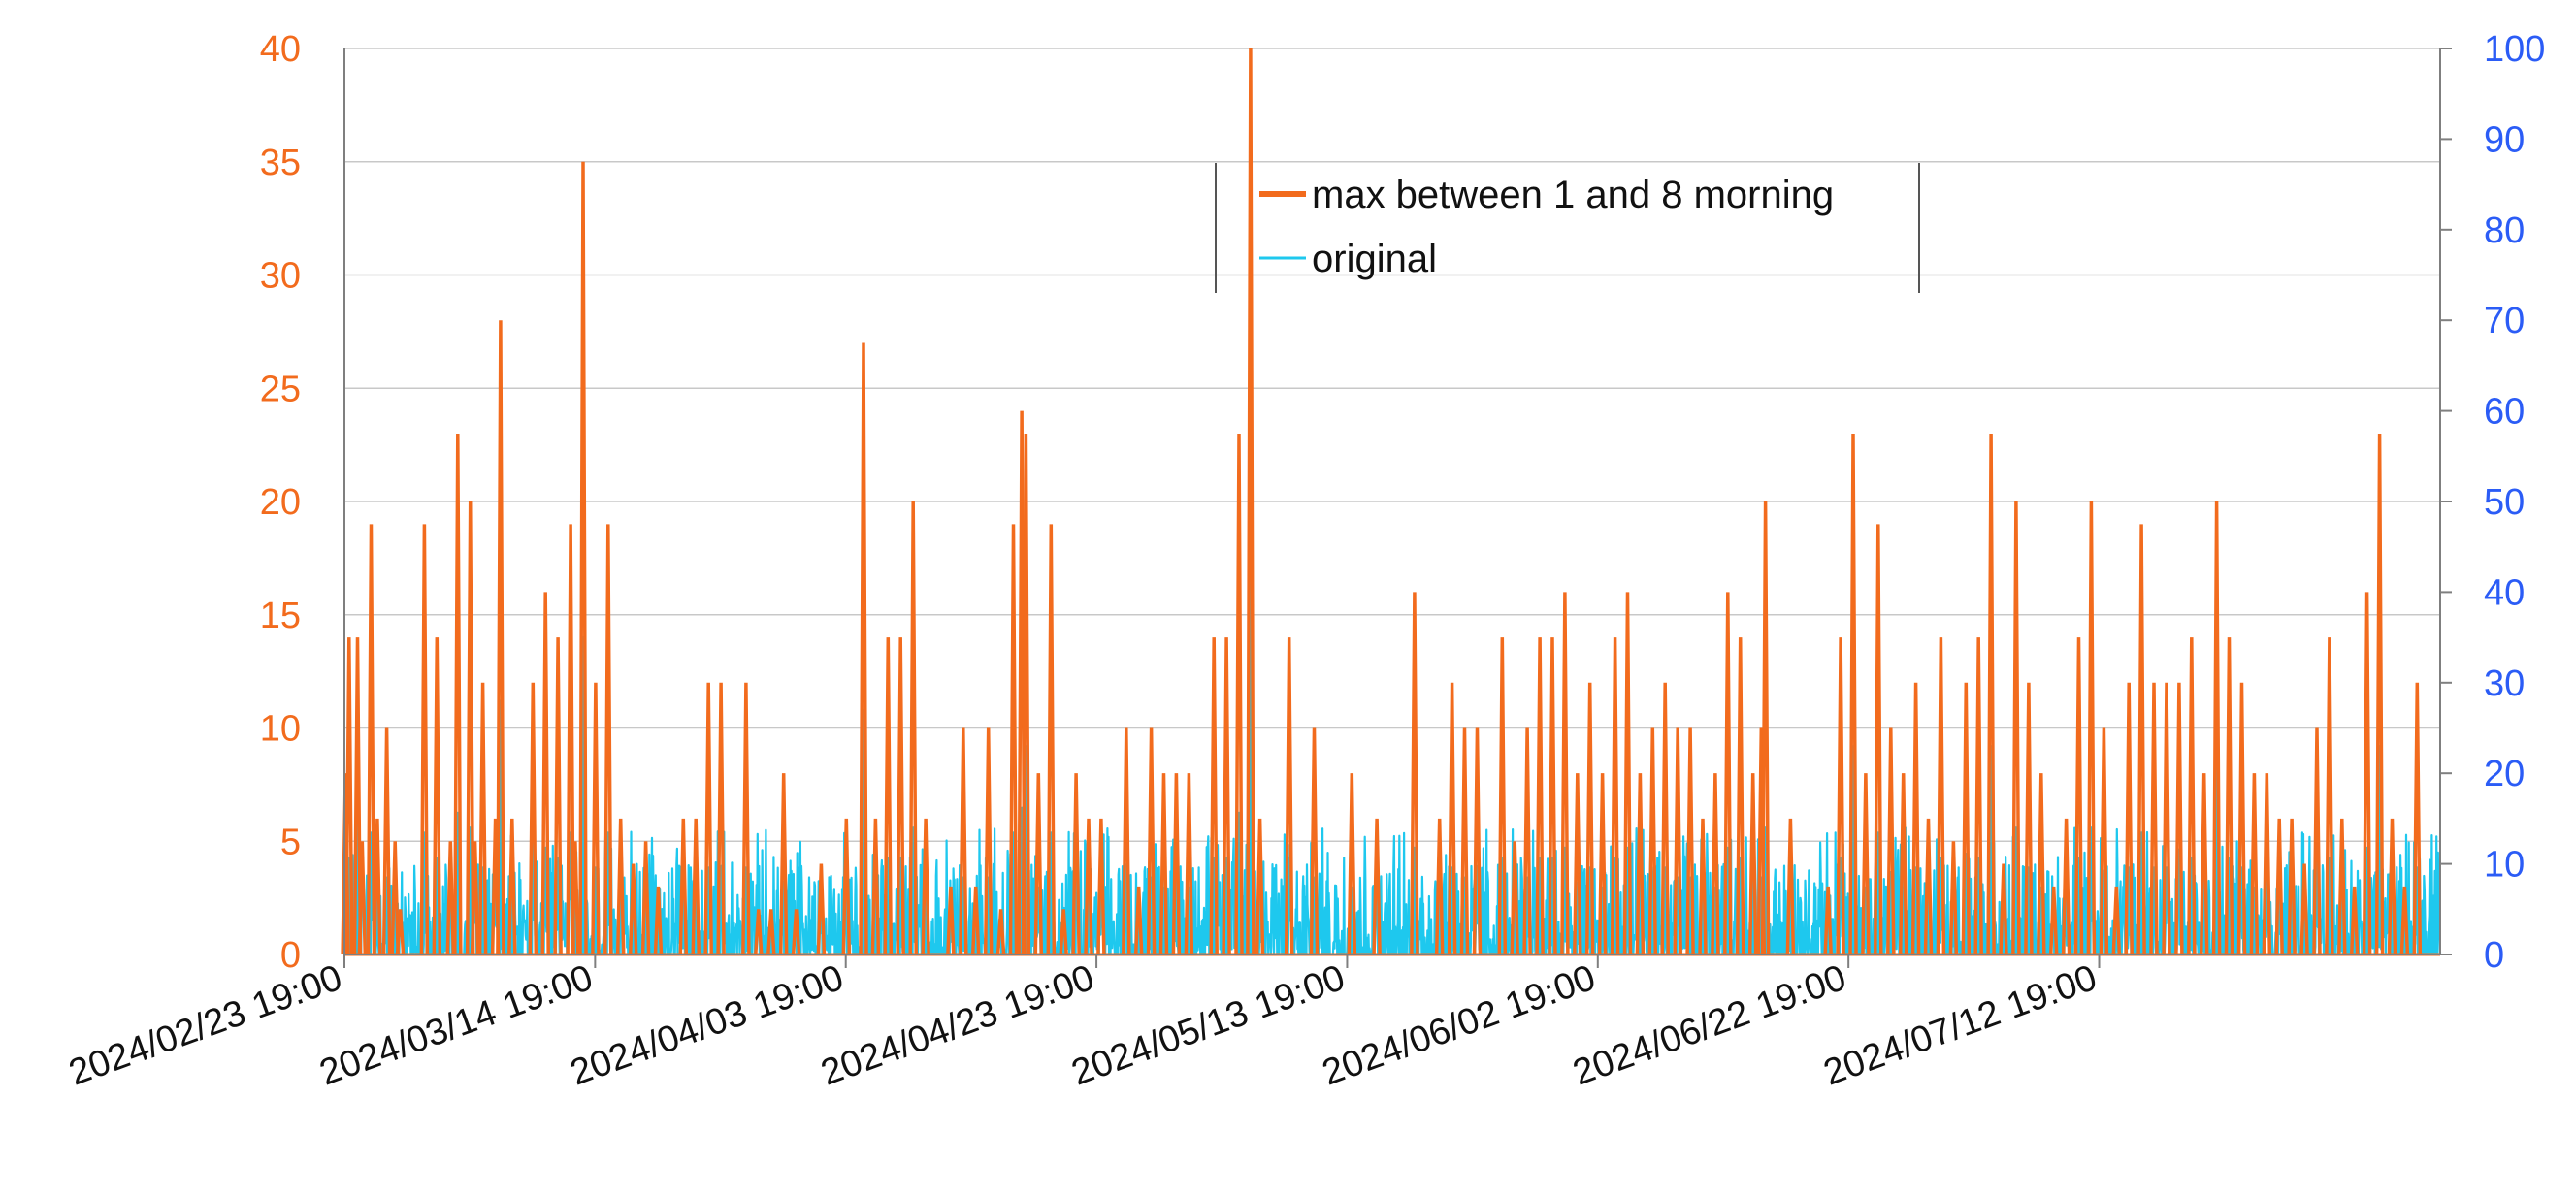 The image size is (2576, 1196). Describe the element at coordinates (706, 1025) in the screenshot. I see `x-tick-label: 2024/04/03 19:00` at that location.